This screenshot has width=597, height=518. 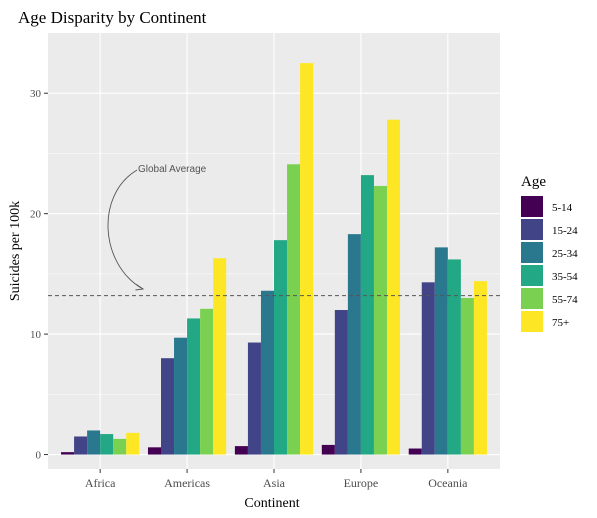 I want to click on legend-label: 35-54, so click(x=565, y=277).